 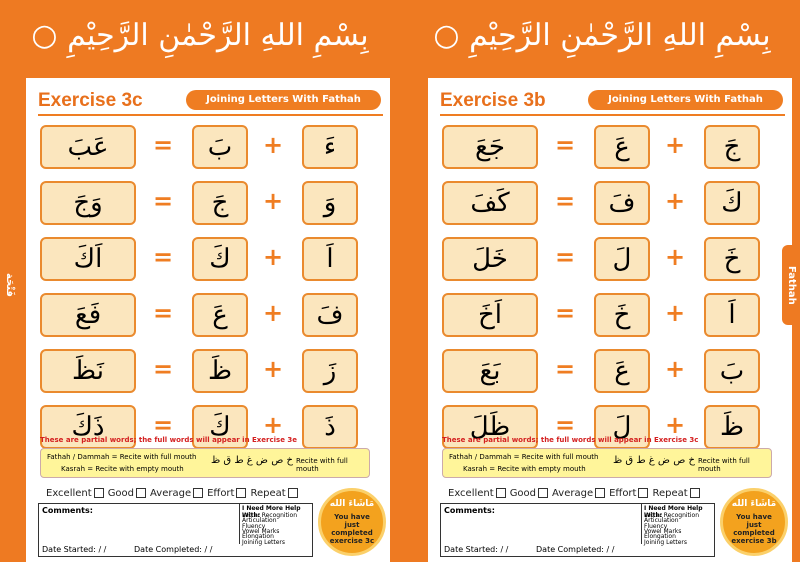 What do you see at coordinates (352, 529) in the screenshot?
I see `badge-text: You have just completed exercise 3c` at bounding box center [352, 529].